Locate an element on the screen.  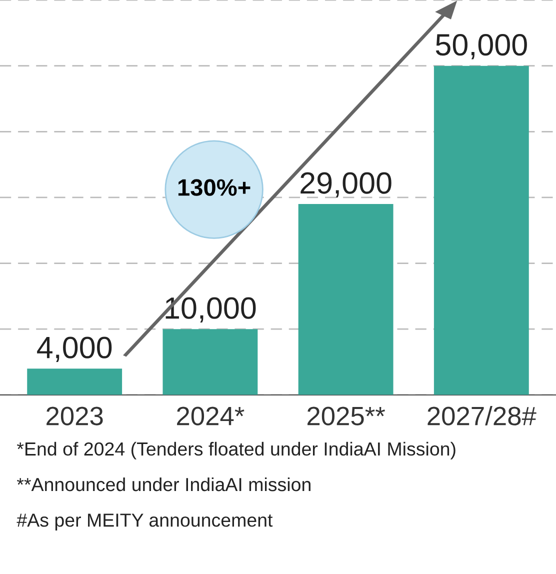
data-label: 29,000 is located at coordinates (346, 185).